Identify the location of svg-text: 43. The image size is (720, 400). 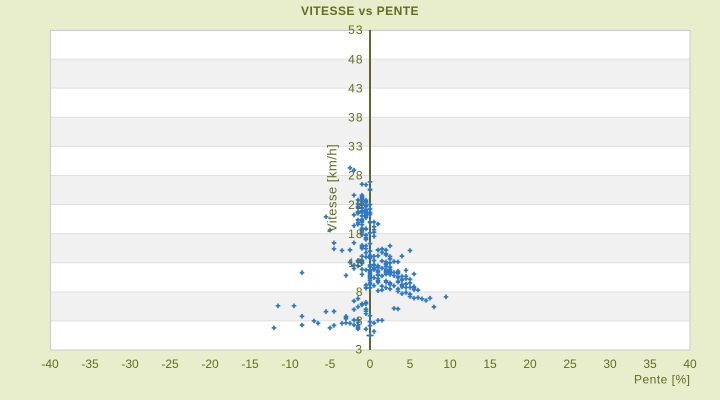
(355, 88).